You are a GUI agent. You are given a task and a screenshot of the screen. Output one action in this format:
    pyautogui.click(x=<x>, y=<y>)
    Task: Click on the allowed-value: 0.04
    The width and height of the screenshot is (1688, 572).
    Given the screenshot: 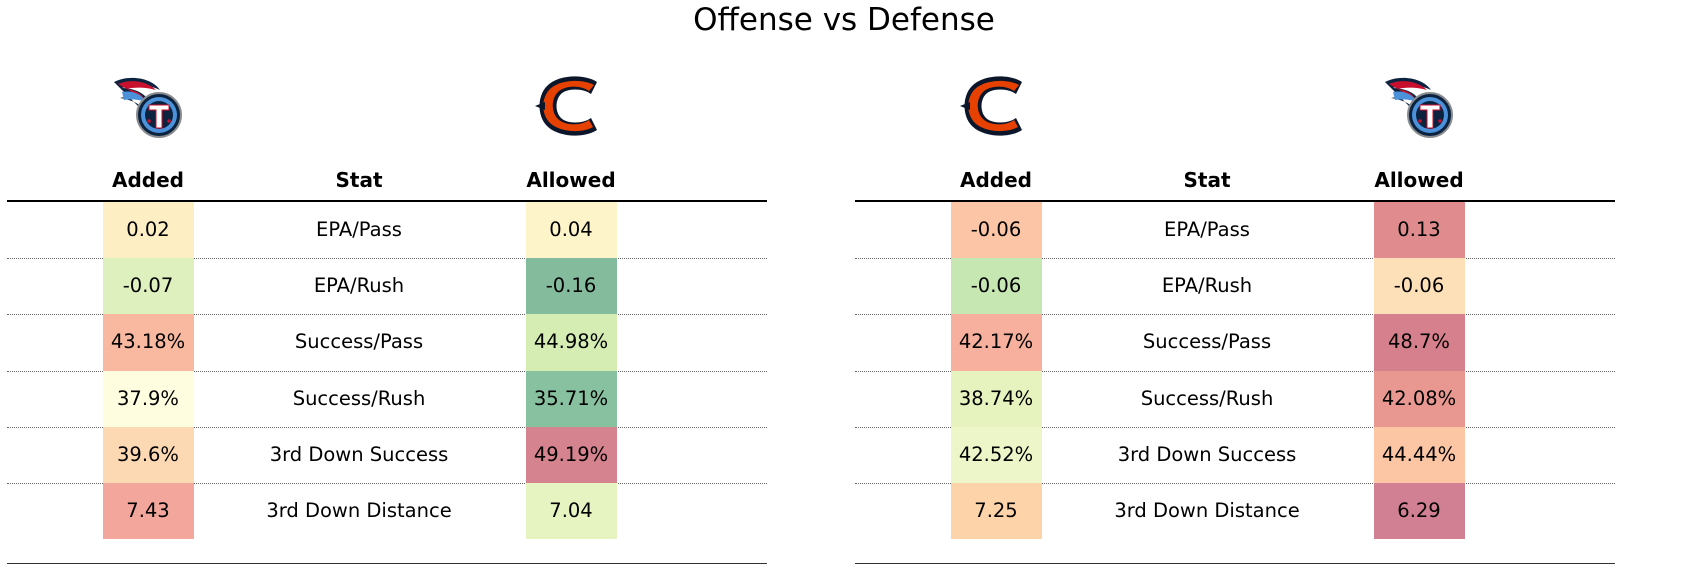 What is the action you would take?
    pyautogui.click(x=571, y=229)
    